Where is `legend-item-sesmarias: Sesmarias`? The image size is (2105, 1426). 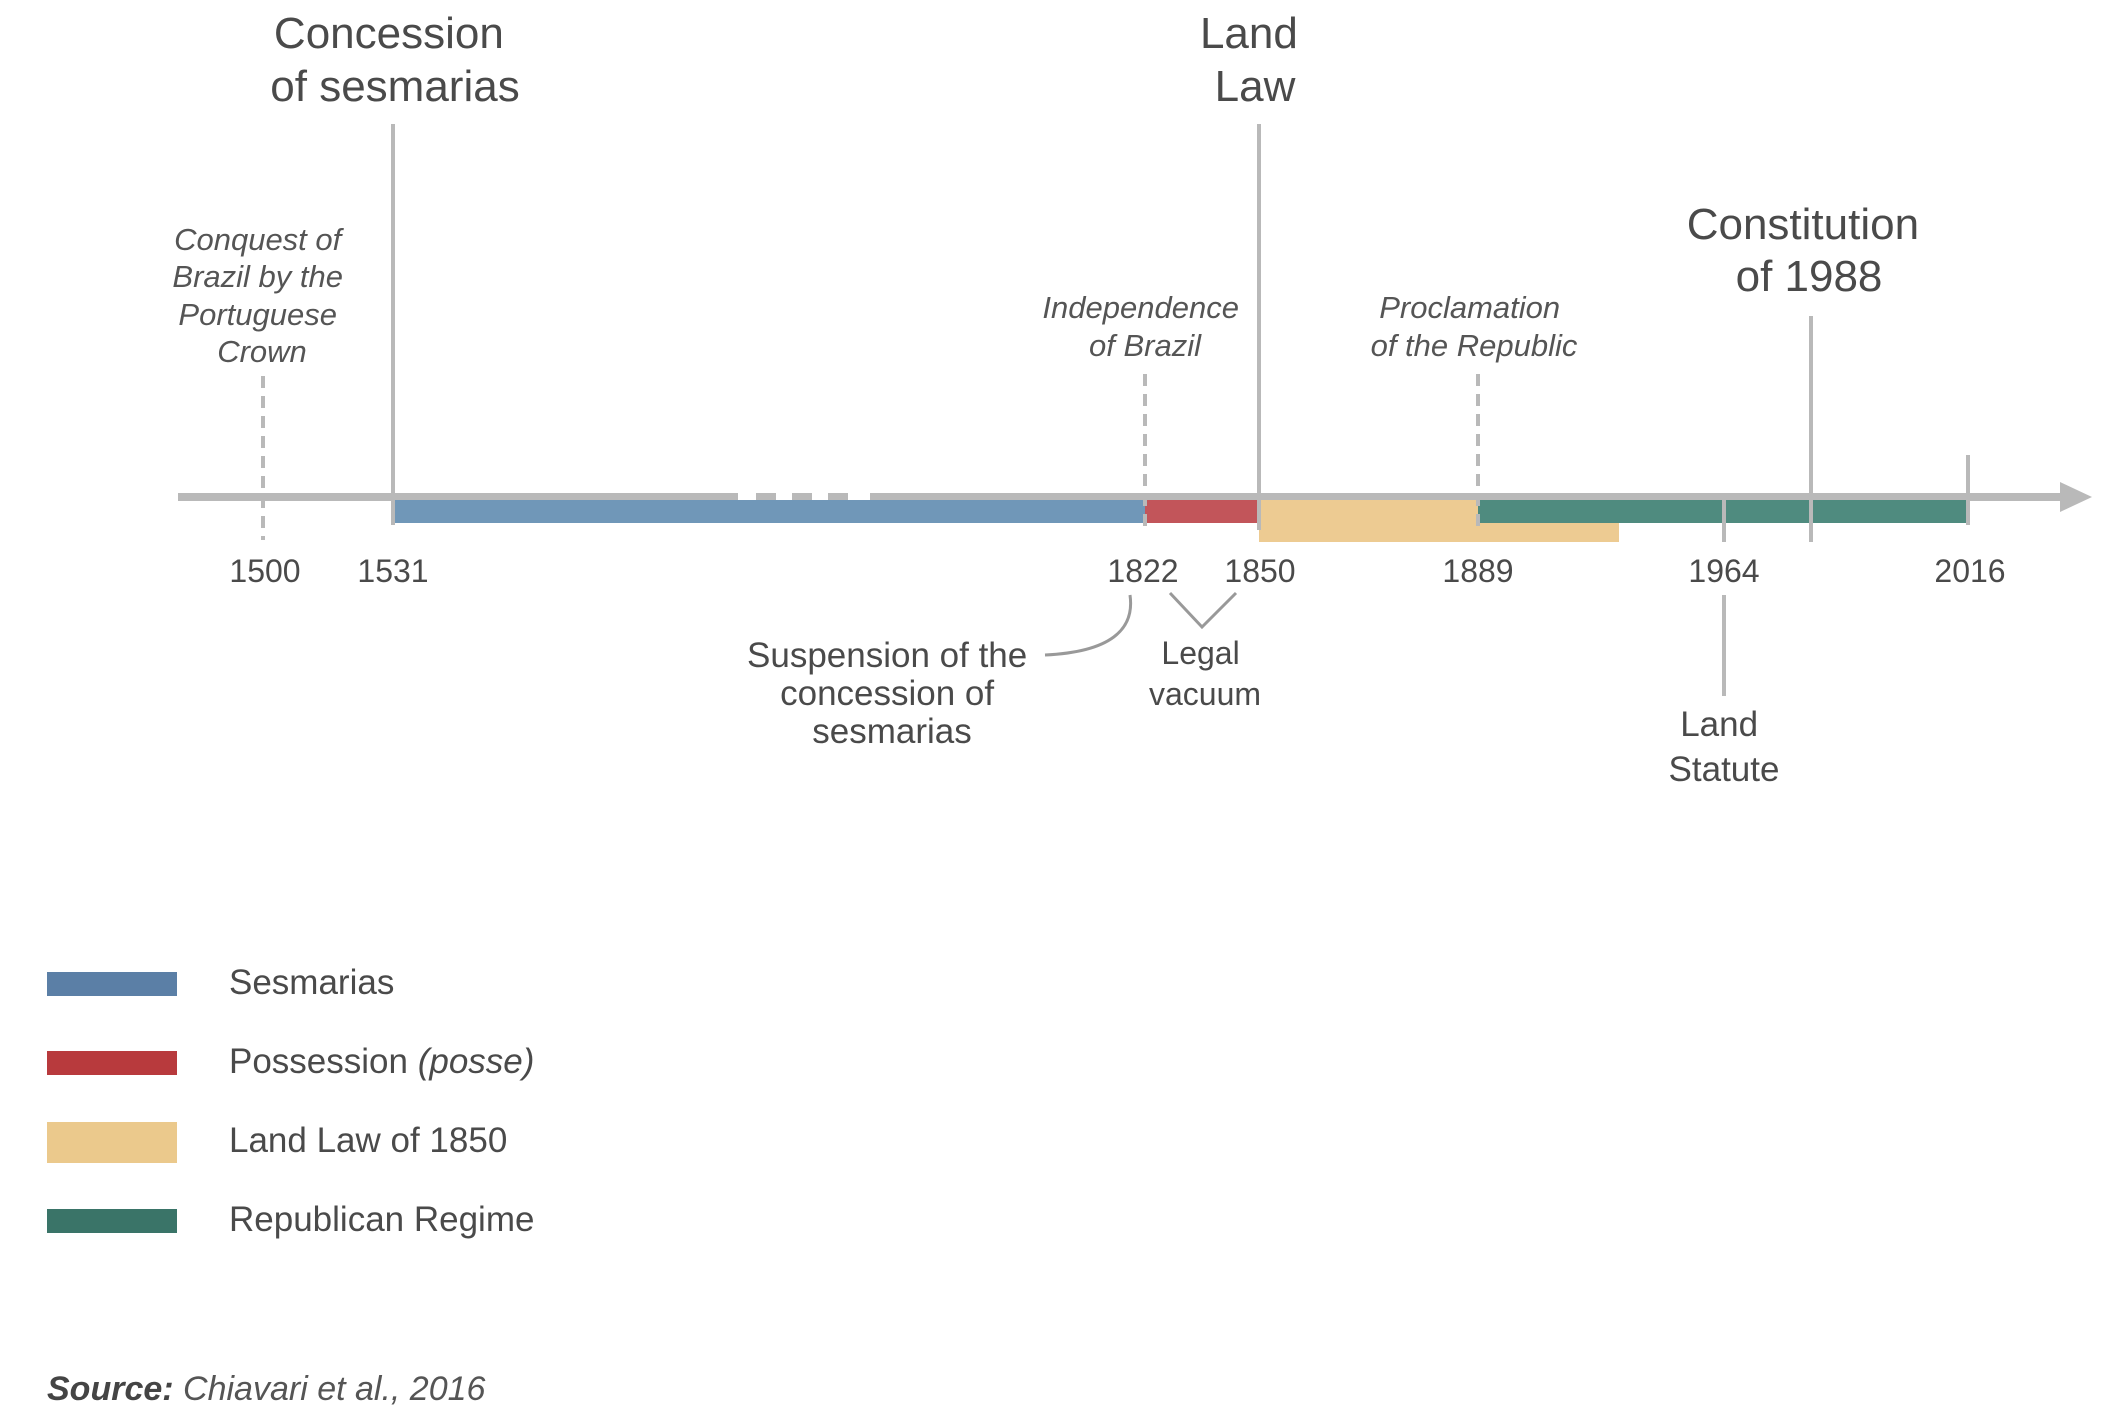 legend-item-sesmarias: Sesmarias is located at coordinates (397, 983).